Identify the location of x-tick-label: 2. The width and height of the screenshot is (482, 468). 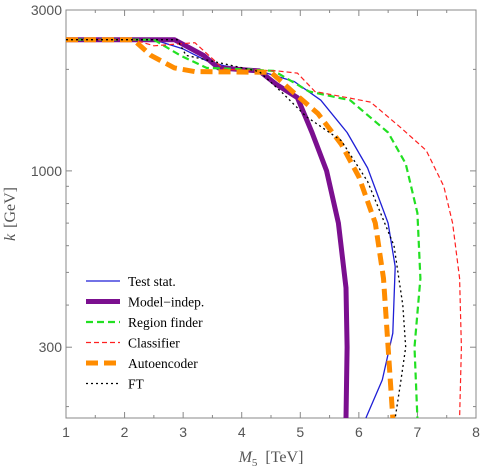
(125, 432).